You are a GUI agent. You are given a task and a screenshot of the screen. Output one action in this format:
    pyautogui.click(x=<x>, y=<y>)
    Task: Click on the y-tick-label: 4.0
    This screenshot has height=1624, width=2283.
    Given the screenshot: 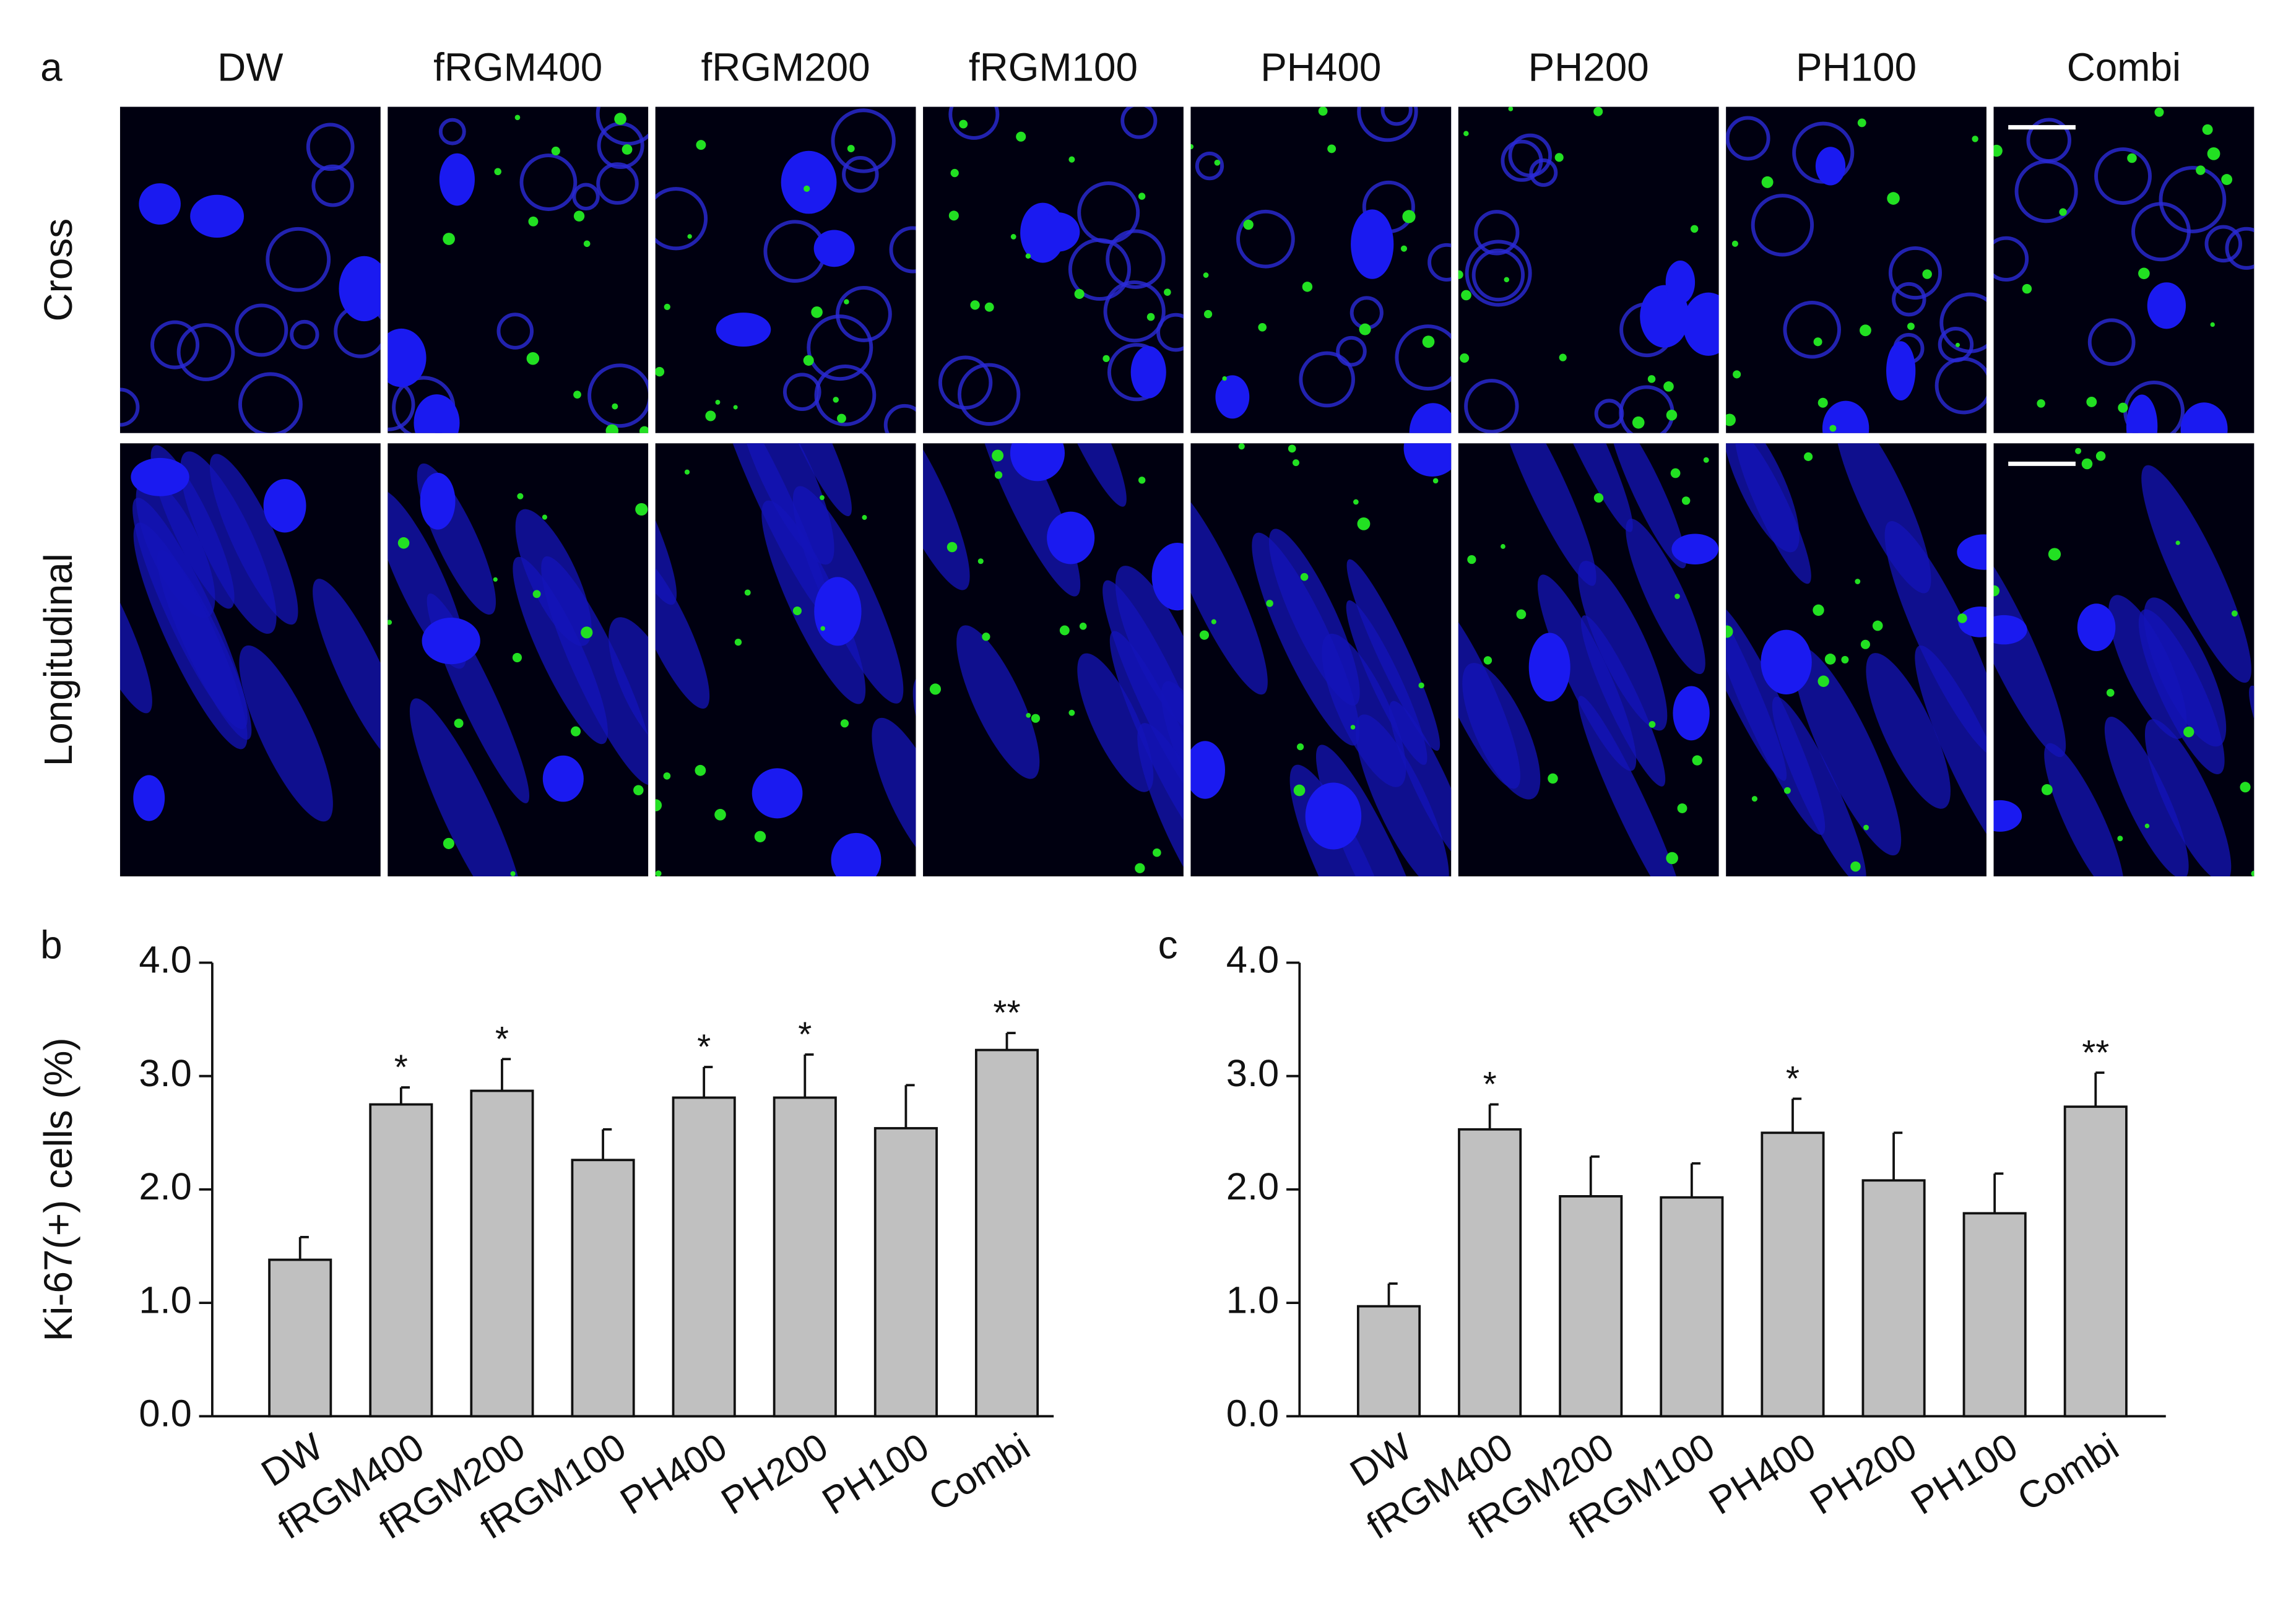 What is the action you would take?
    pyautogui.click(x=1252, y=960)
    